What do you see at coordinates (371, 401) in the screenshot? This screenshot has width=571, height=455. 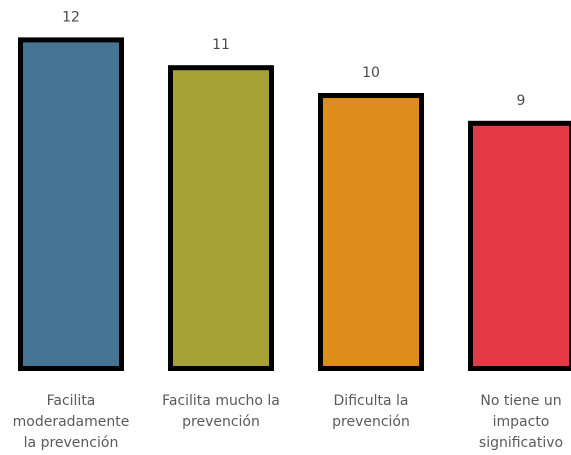 I see `category-label-line: Dificulta la` at bounding box center [371, 401].